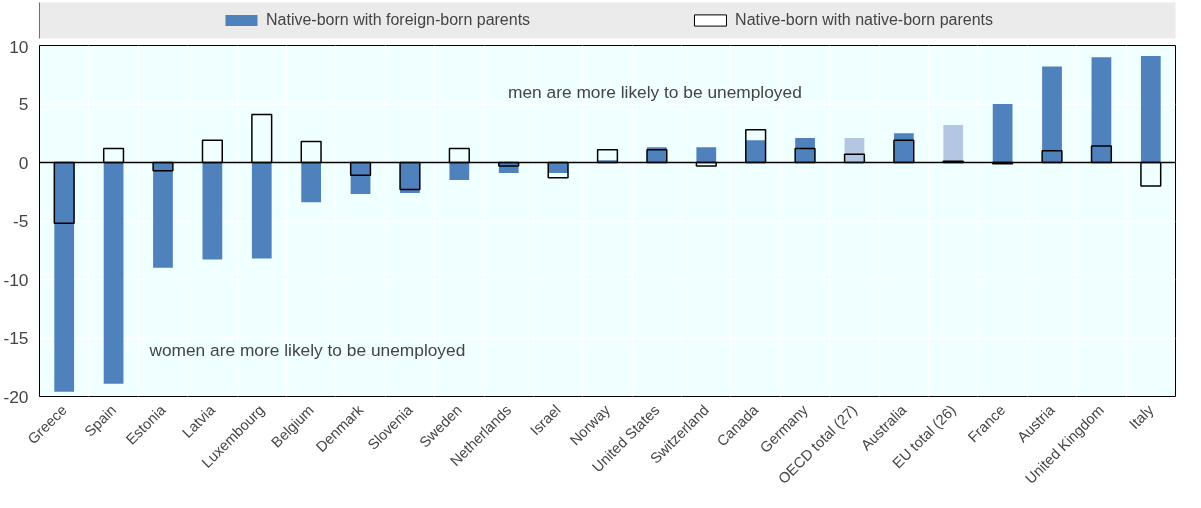 The image size is (1201, 508). What do you see at coordinates (19, 46) in the screenshot?
I see `y-tick-label: 10` at bounding box center [19, 46].